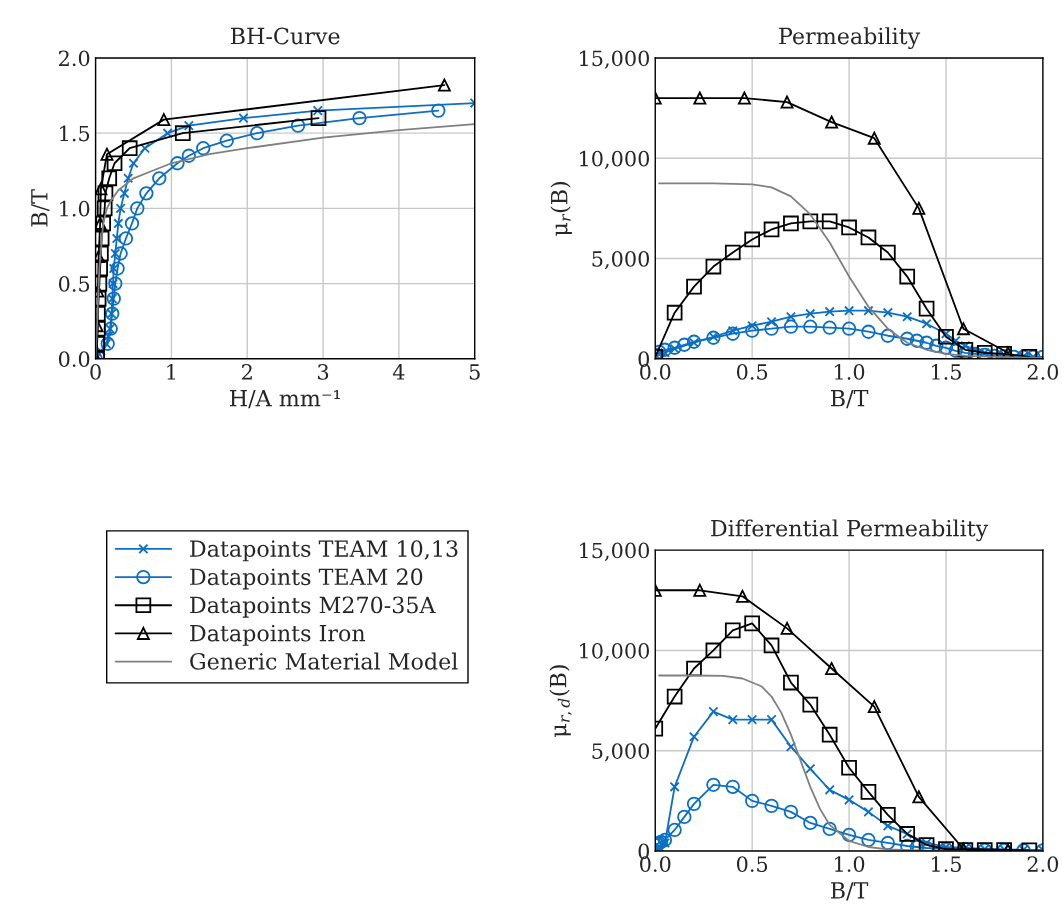  What do you see at coordinates (74, 359) in the screenshot?
I see `y-tick-label: 0.0` at bounding box center [74, 359].